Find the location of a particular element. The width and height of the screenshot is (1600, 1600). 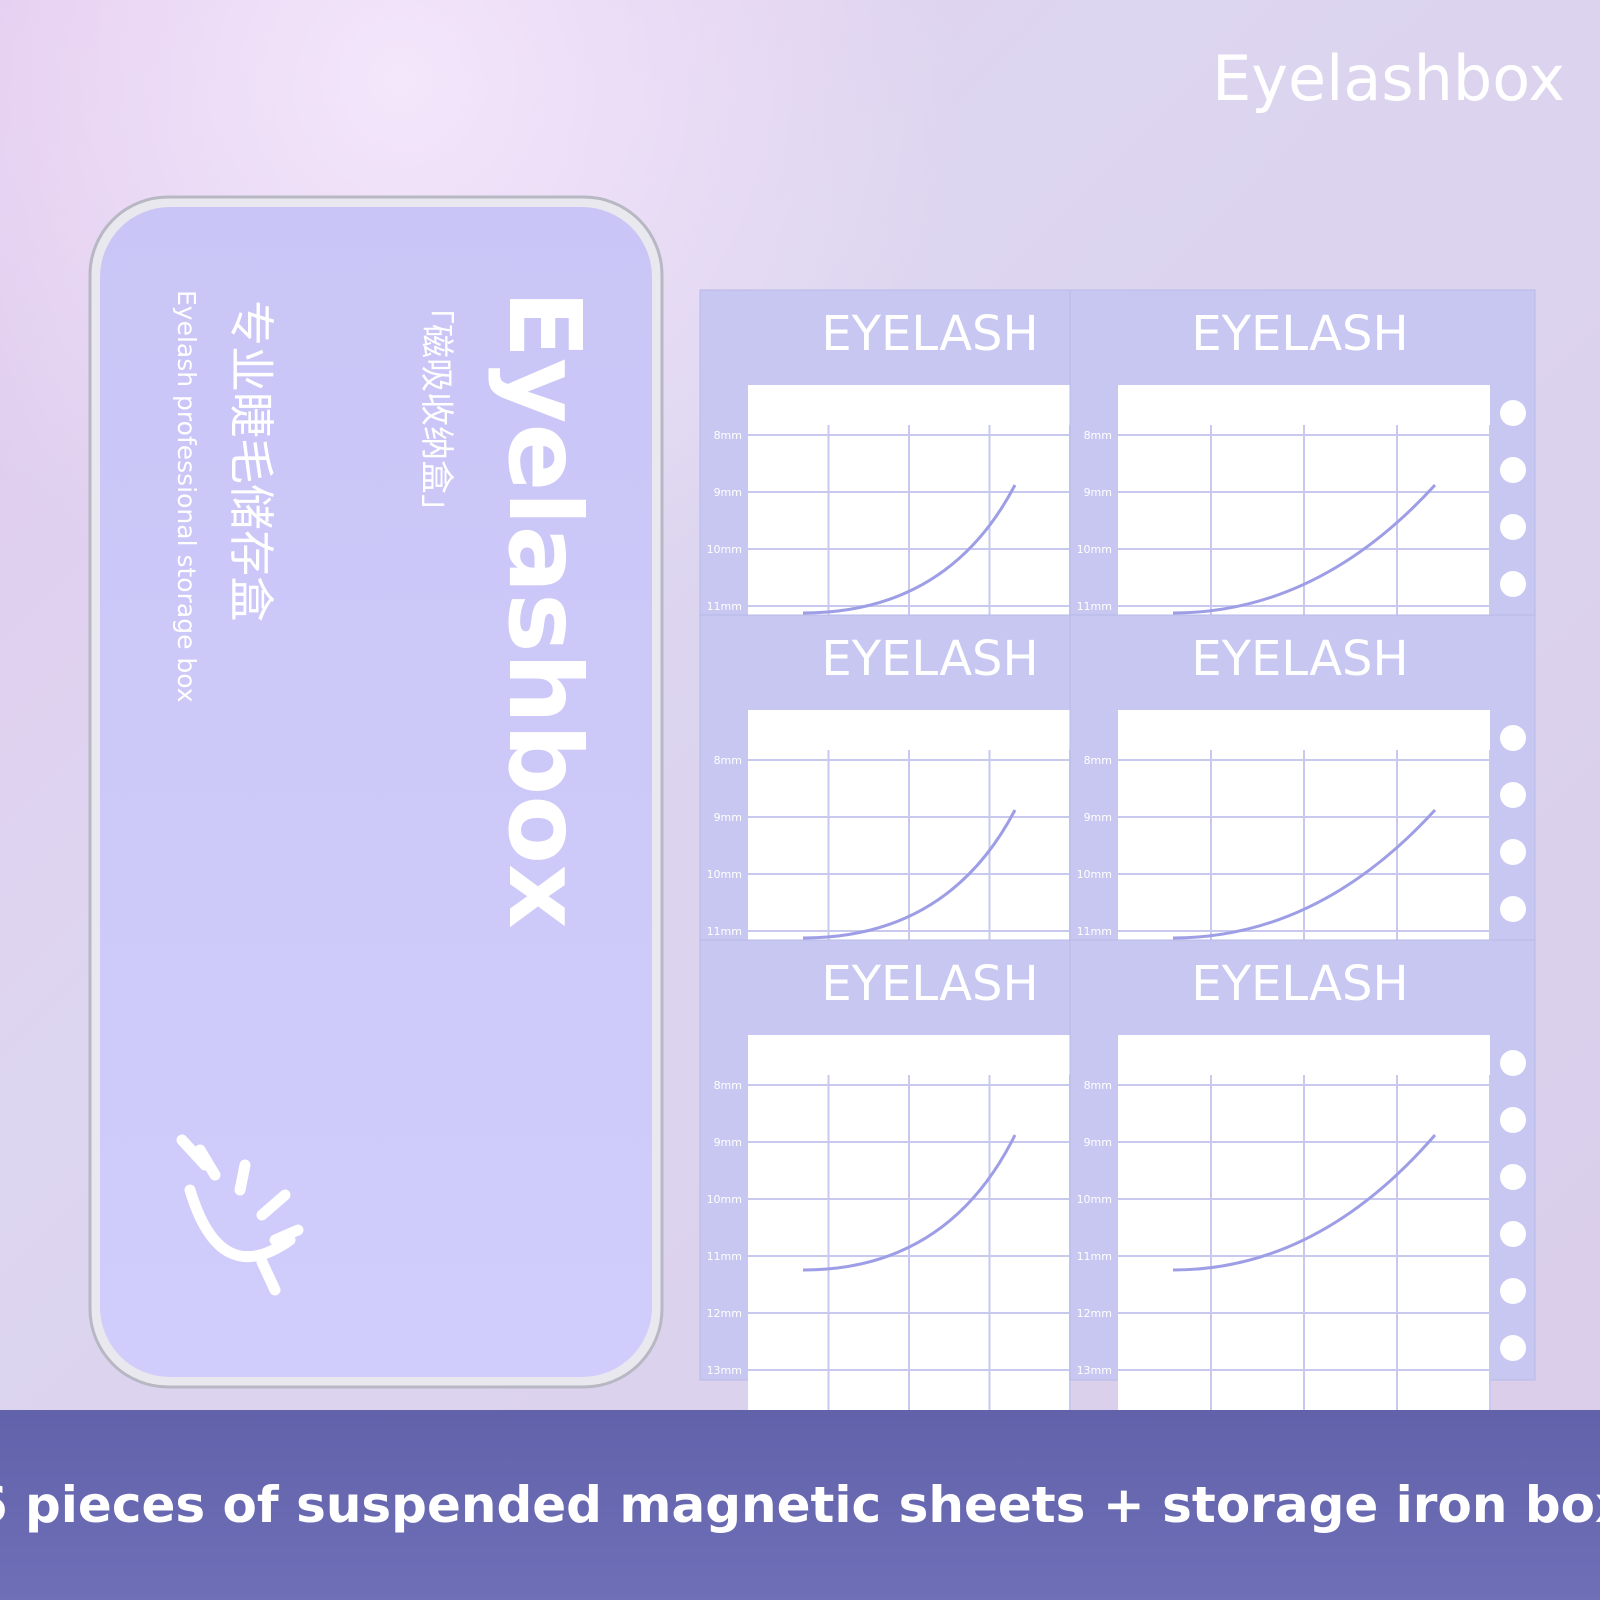

box-name-cn: 专业睫毛储存盒 is located at coordinates (251, 461).